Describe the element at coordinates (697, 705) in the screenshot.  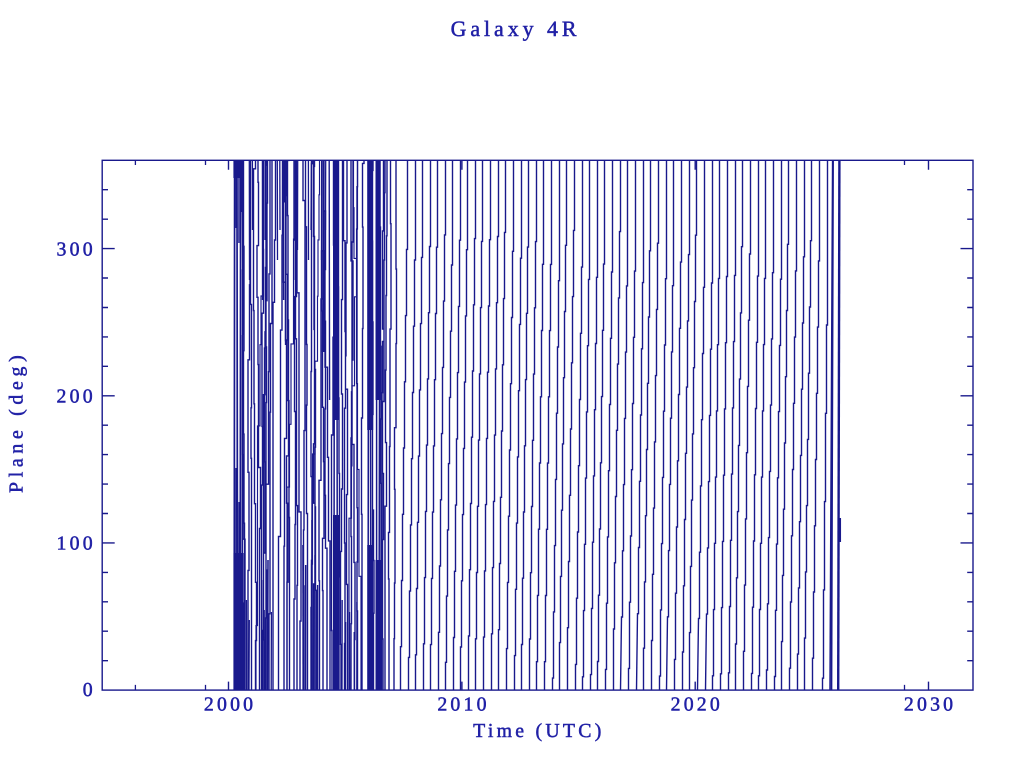
I see `svg-text: 2020` at that location.